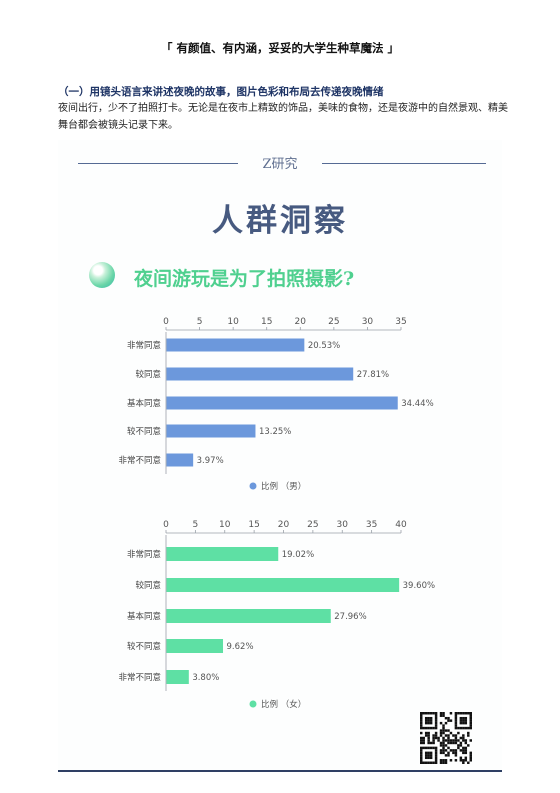 The height and width of the screenshot is (793, 560). What do you see at coordinates (279, 48) in the screenshot?
I see `document-title: 「 有颜值、有内涵，妥妥的大学生种草魔法 」` at bounding box center [279, 48].